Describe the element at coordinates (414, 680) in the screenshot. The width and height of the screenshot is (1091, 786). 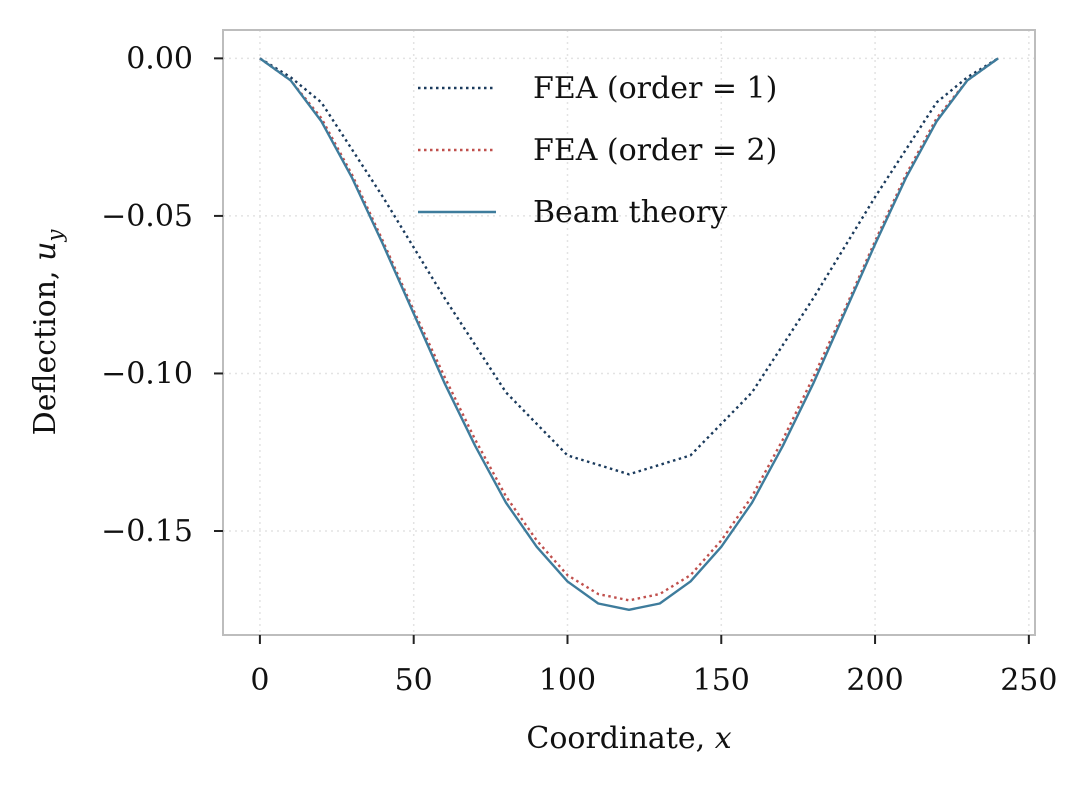
I see `x-tick-label: 50` at that location.